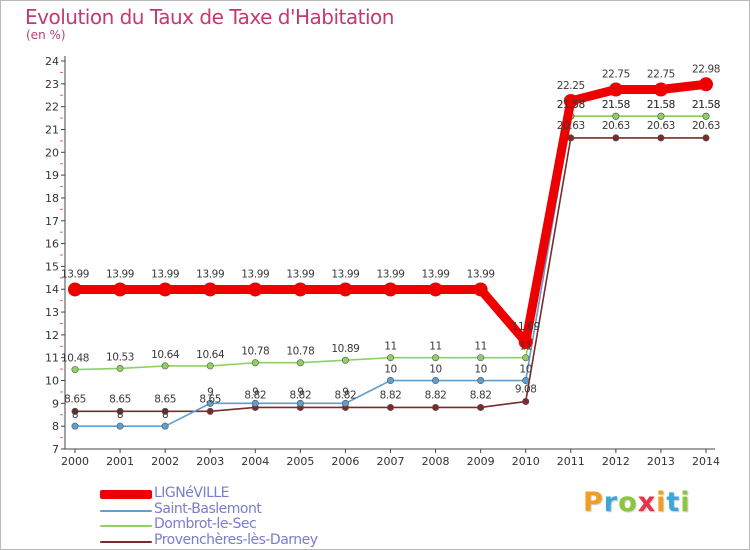 The height and width of the screenshot is (550, 750). Describe the element at coordinates (673, 502) in the screenshot. I see `logo-letter: t` at that location.